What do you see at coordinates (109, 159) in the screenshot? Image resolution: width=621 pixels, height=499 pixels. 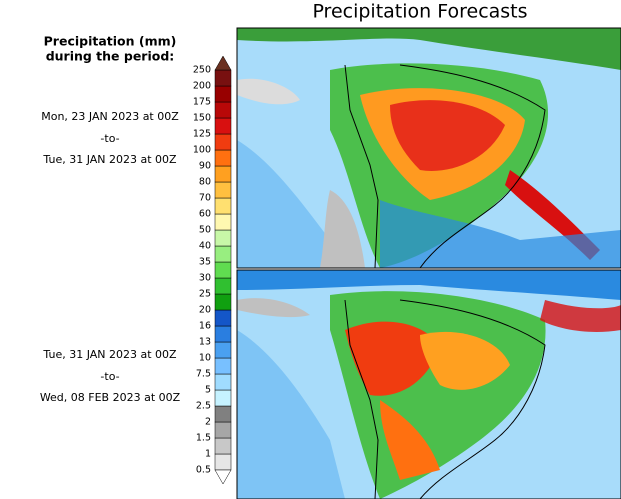 I see `period-end: Tue, 31 JAN 2023 at 00Z` at bounding box center [109, 159].